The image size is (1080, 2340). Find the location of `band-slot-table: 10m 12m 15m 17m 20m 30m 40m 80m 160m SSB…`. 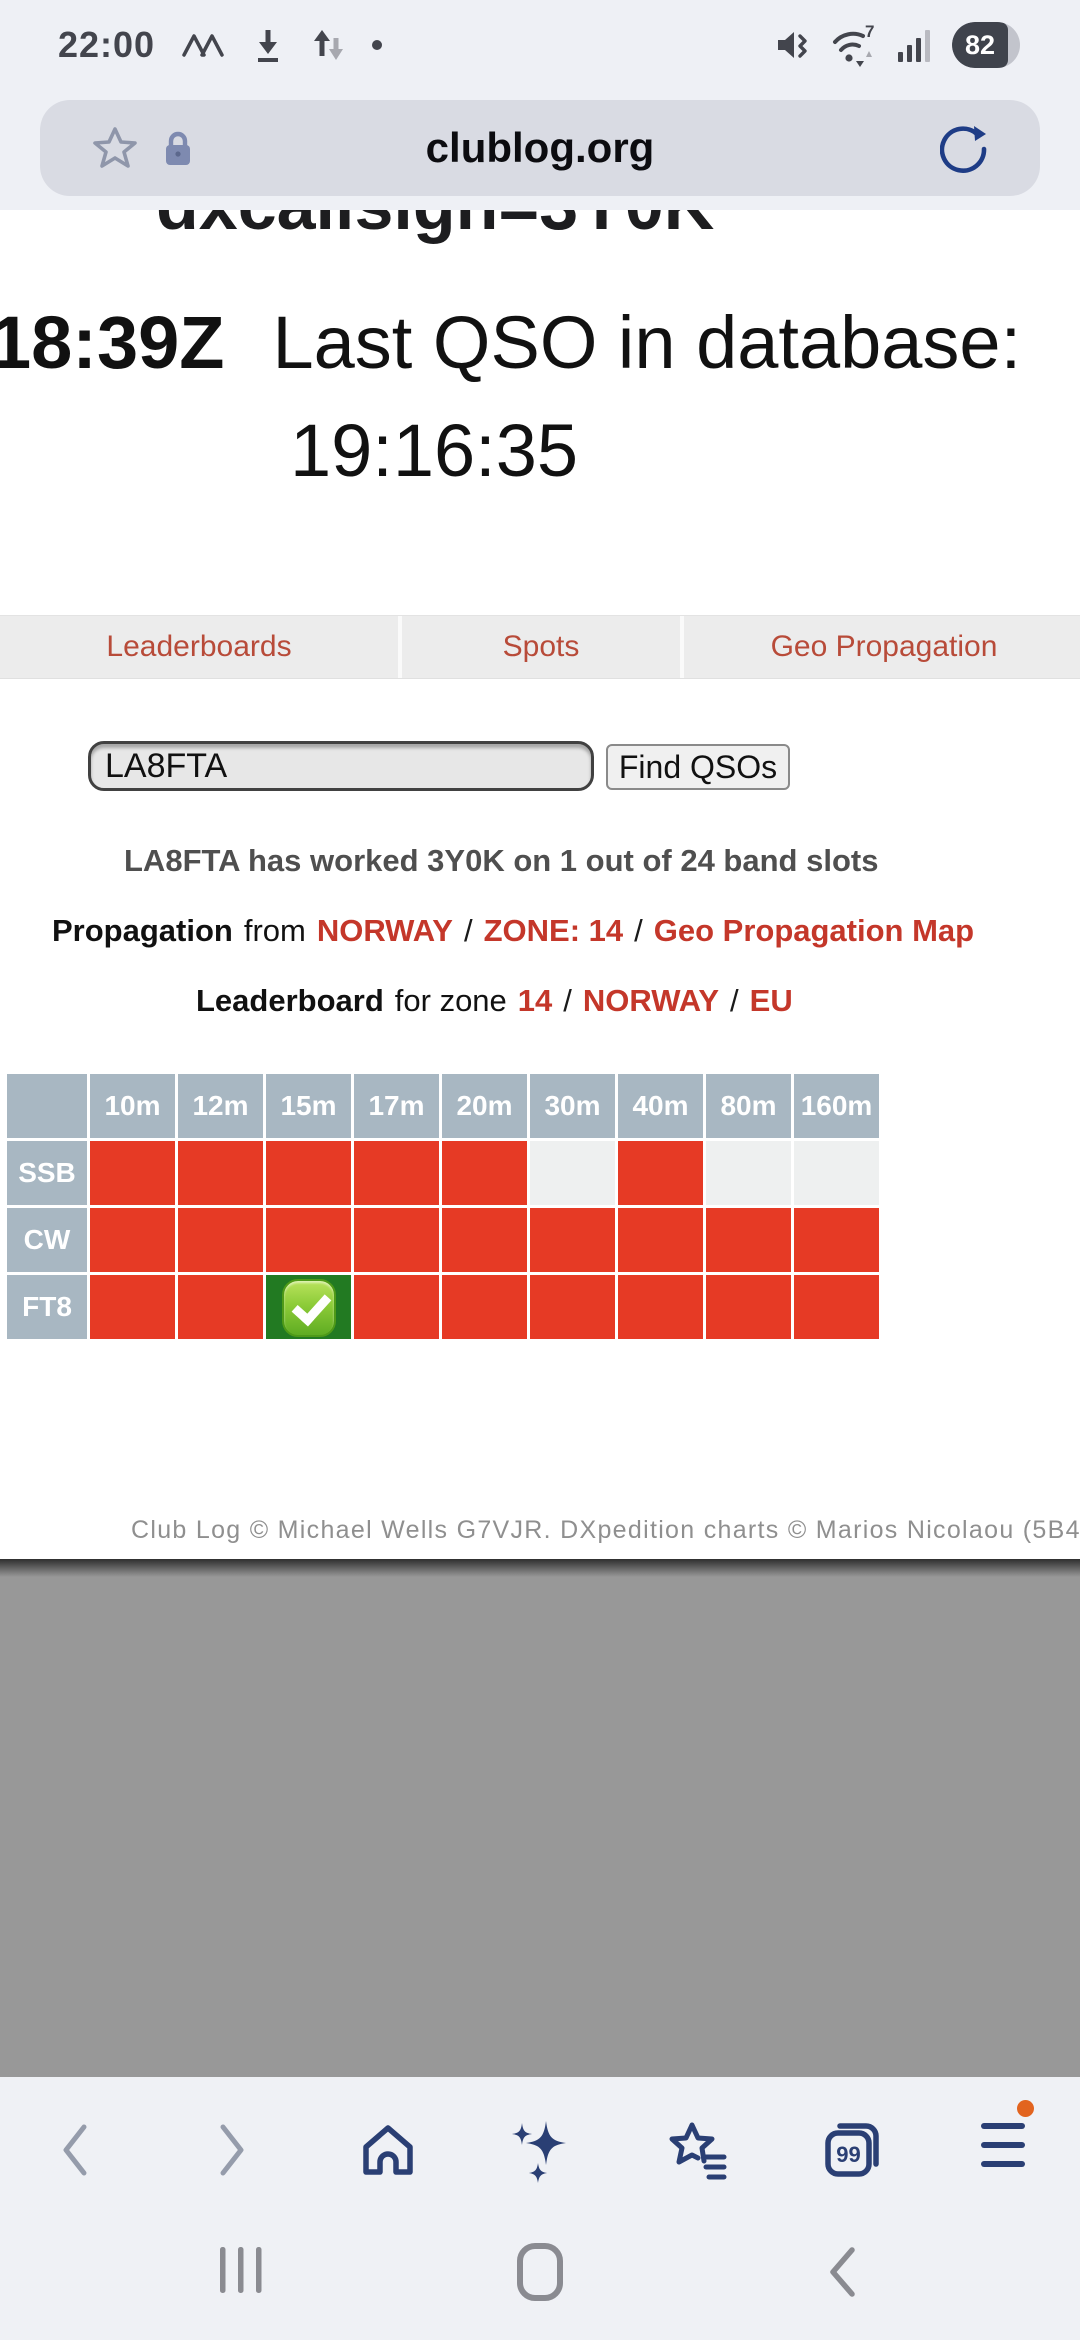

band-slot-table: 10m 12m 15m 17m 20m 30m 40m 80m 160m SSB… is located at coordinates (443, 1206).